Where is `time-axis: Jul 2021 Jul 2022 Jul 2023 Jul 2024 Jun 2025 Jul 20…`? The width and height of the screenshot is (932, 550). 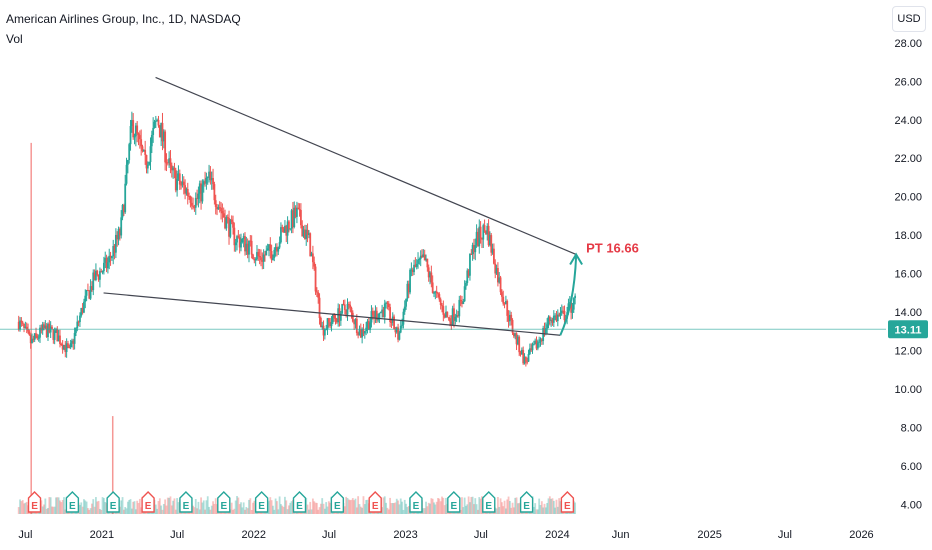
time-axis: Jul 2021 Jul 2022 Jul 2023 Jul 2024 Jun 2025 Jul 20… is located at coordinates (445, 535).